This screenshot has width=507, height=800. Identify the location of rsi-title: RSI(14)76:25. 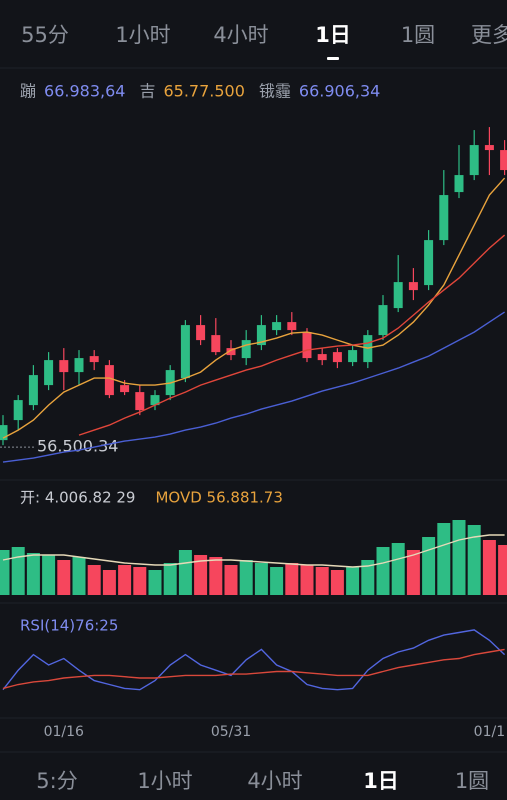
(69, 626).